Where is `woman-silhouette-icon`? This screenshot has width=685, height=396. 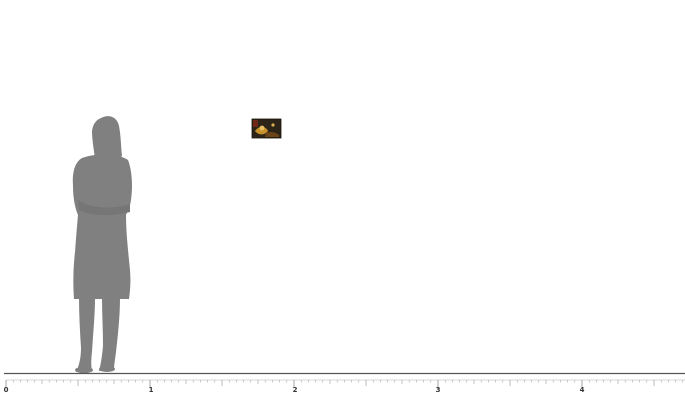 woman-silhouette-icon is located at coordinates (102, 245).